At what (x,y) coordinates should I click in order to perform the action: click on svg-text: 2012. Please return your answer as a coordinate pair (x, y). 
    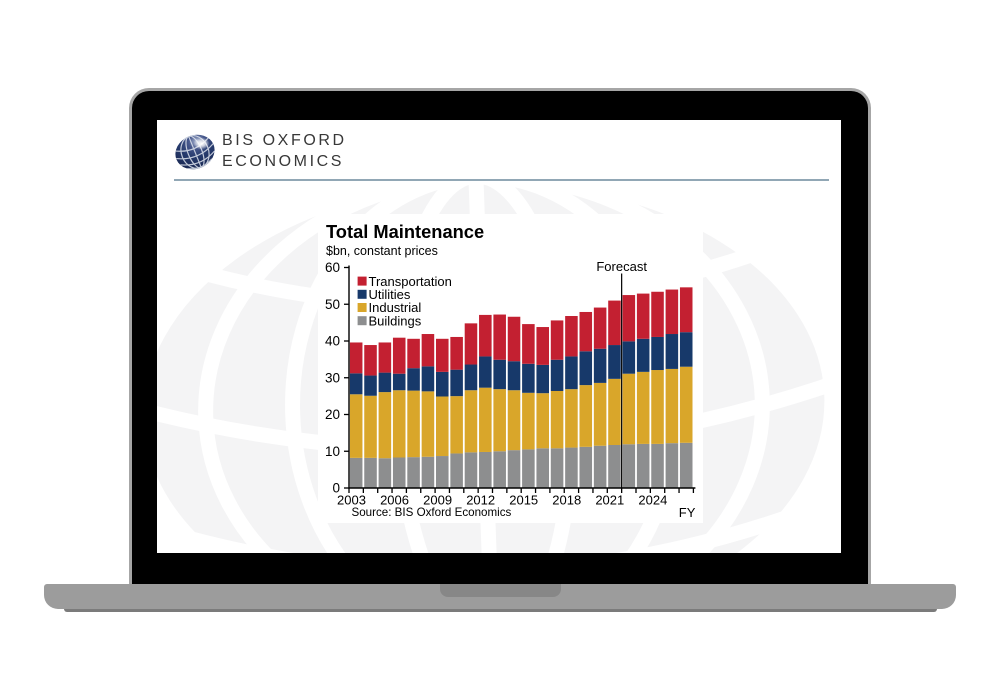
    Looking at the image, I should click on (480, 500).